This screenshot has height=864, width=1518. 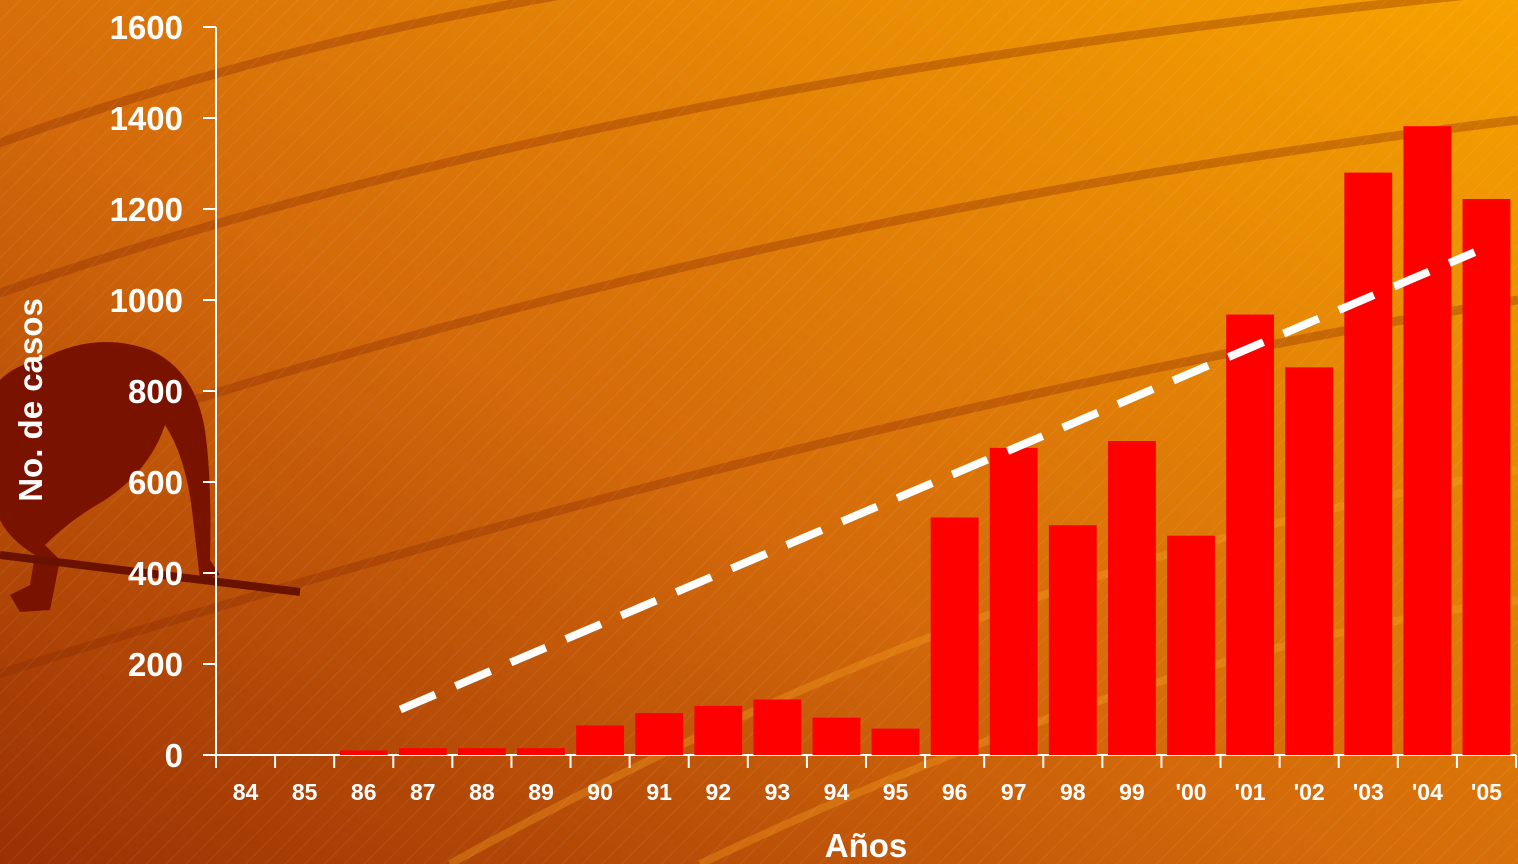 I want to click on x-tick-label: '04, so click(x=1427, y=792).